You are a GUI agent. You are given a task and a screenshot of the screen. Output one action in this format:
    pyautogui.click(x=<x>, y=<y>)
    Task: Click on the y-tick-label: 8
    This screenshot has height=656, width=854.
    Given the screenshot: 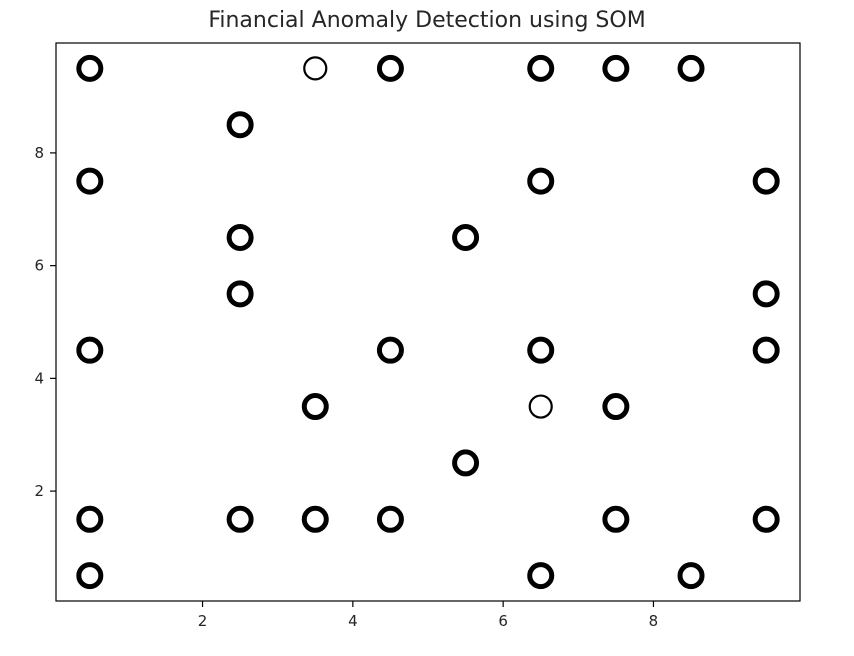 What is the action you would take?
    pyautogui.click(x=39, y=153)
    